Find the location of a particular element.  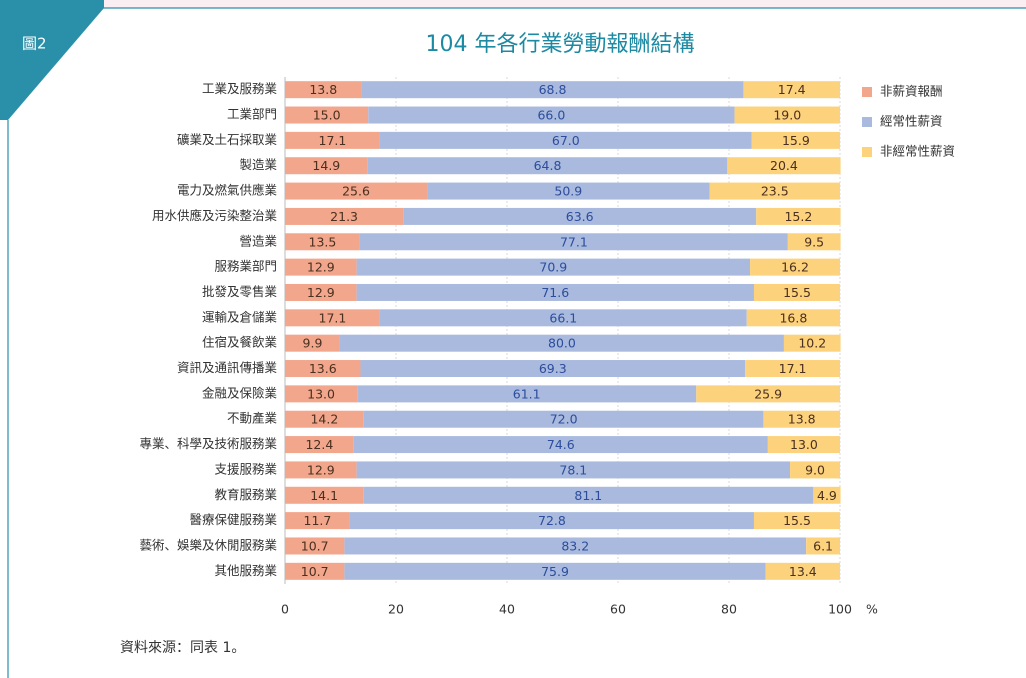

data-label: 66.1 is located at coordinates (563, 317).